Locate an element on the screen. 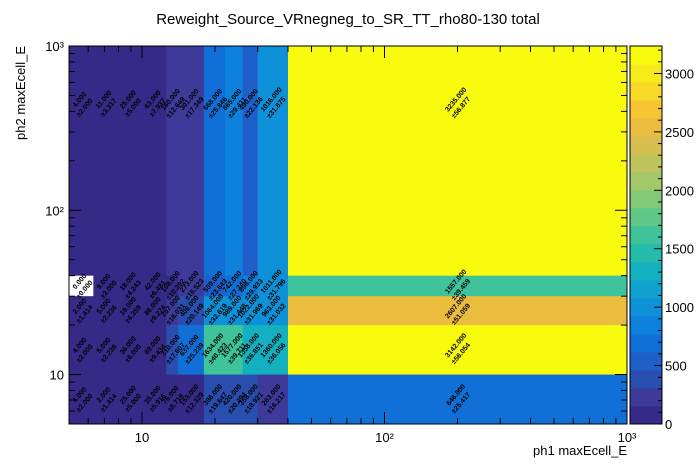 This screenshot has height=472, width=696. x-axis-label: ph1 maxEcell_E is located at coordinates (580, 450).